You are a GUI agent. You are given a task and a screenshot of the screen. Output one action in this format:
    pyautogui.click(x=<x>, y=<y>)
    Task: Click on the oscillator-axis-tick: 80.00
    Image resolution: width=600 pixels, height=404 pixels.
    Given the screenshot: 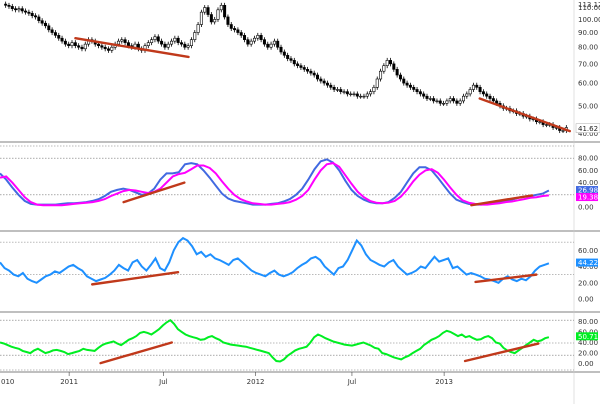 What is the action you would take?
    pyautogui.click(x=588, y=159)
    